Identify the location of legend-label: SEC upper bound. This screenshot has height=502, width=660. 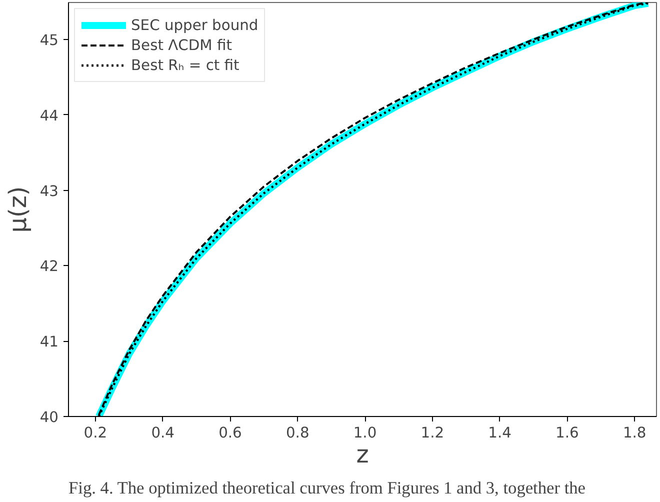
(194, 25).